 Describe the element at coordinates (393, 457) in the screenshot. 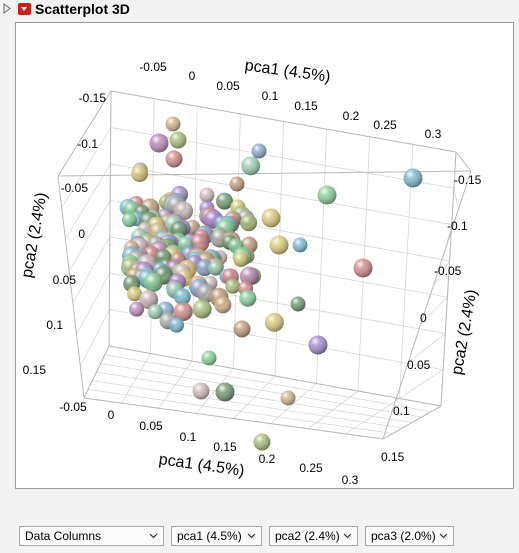

I see `right-y-tick-label: 0.15` at that location.